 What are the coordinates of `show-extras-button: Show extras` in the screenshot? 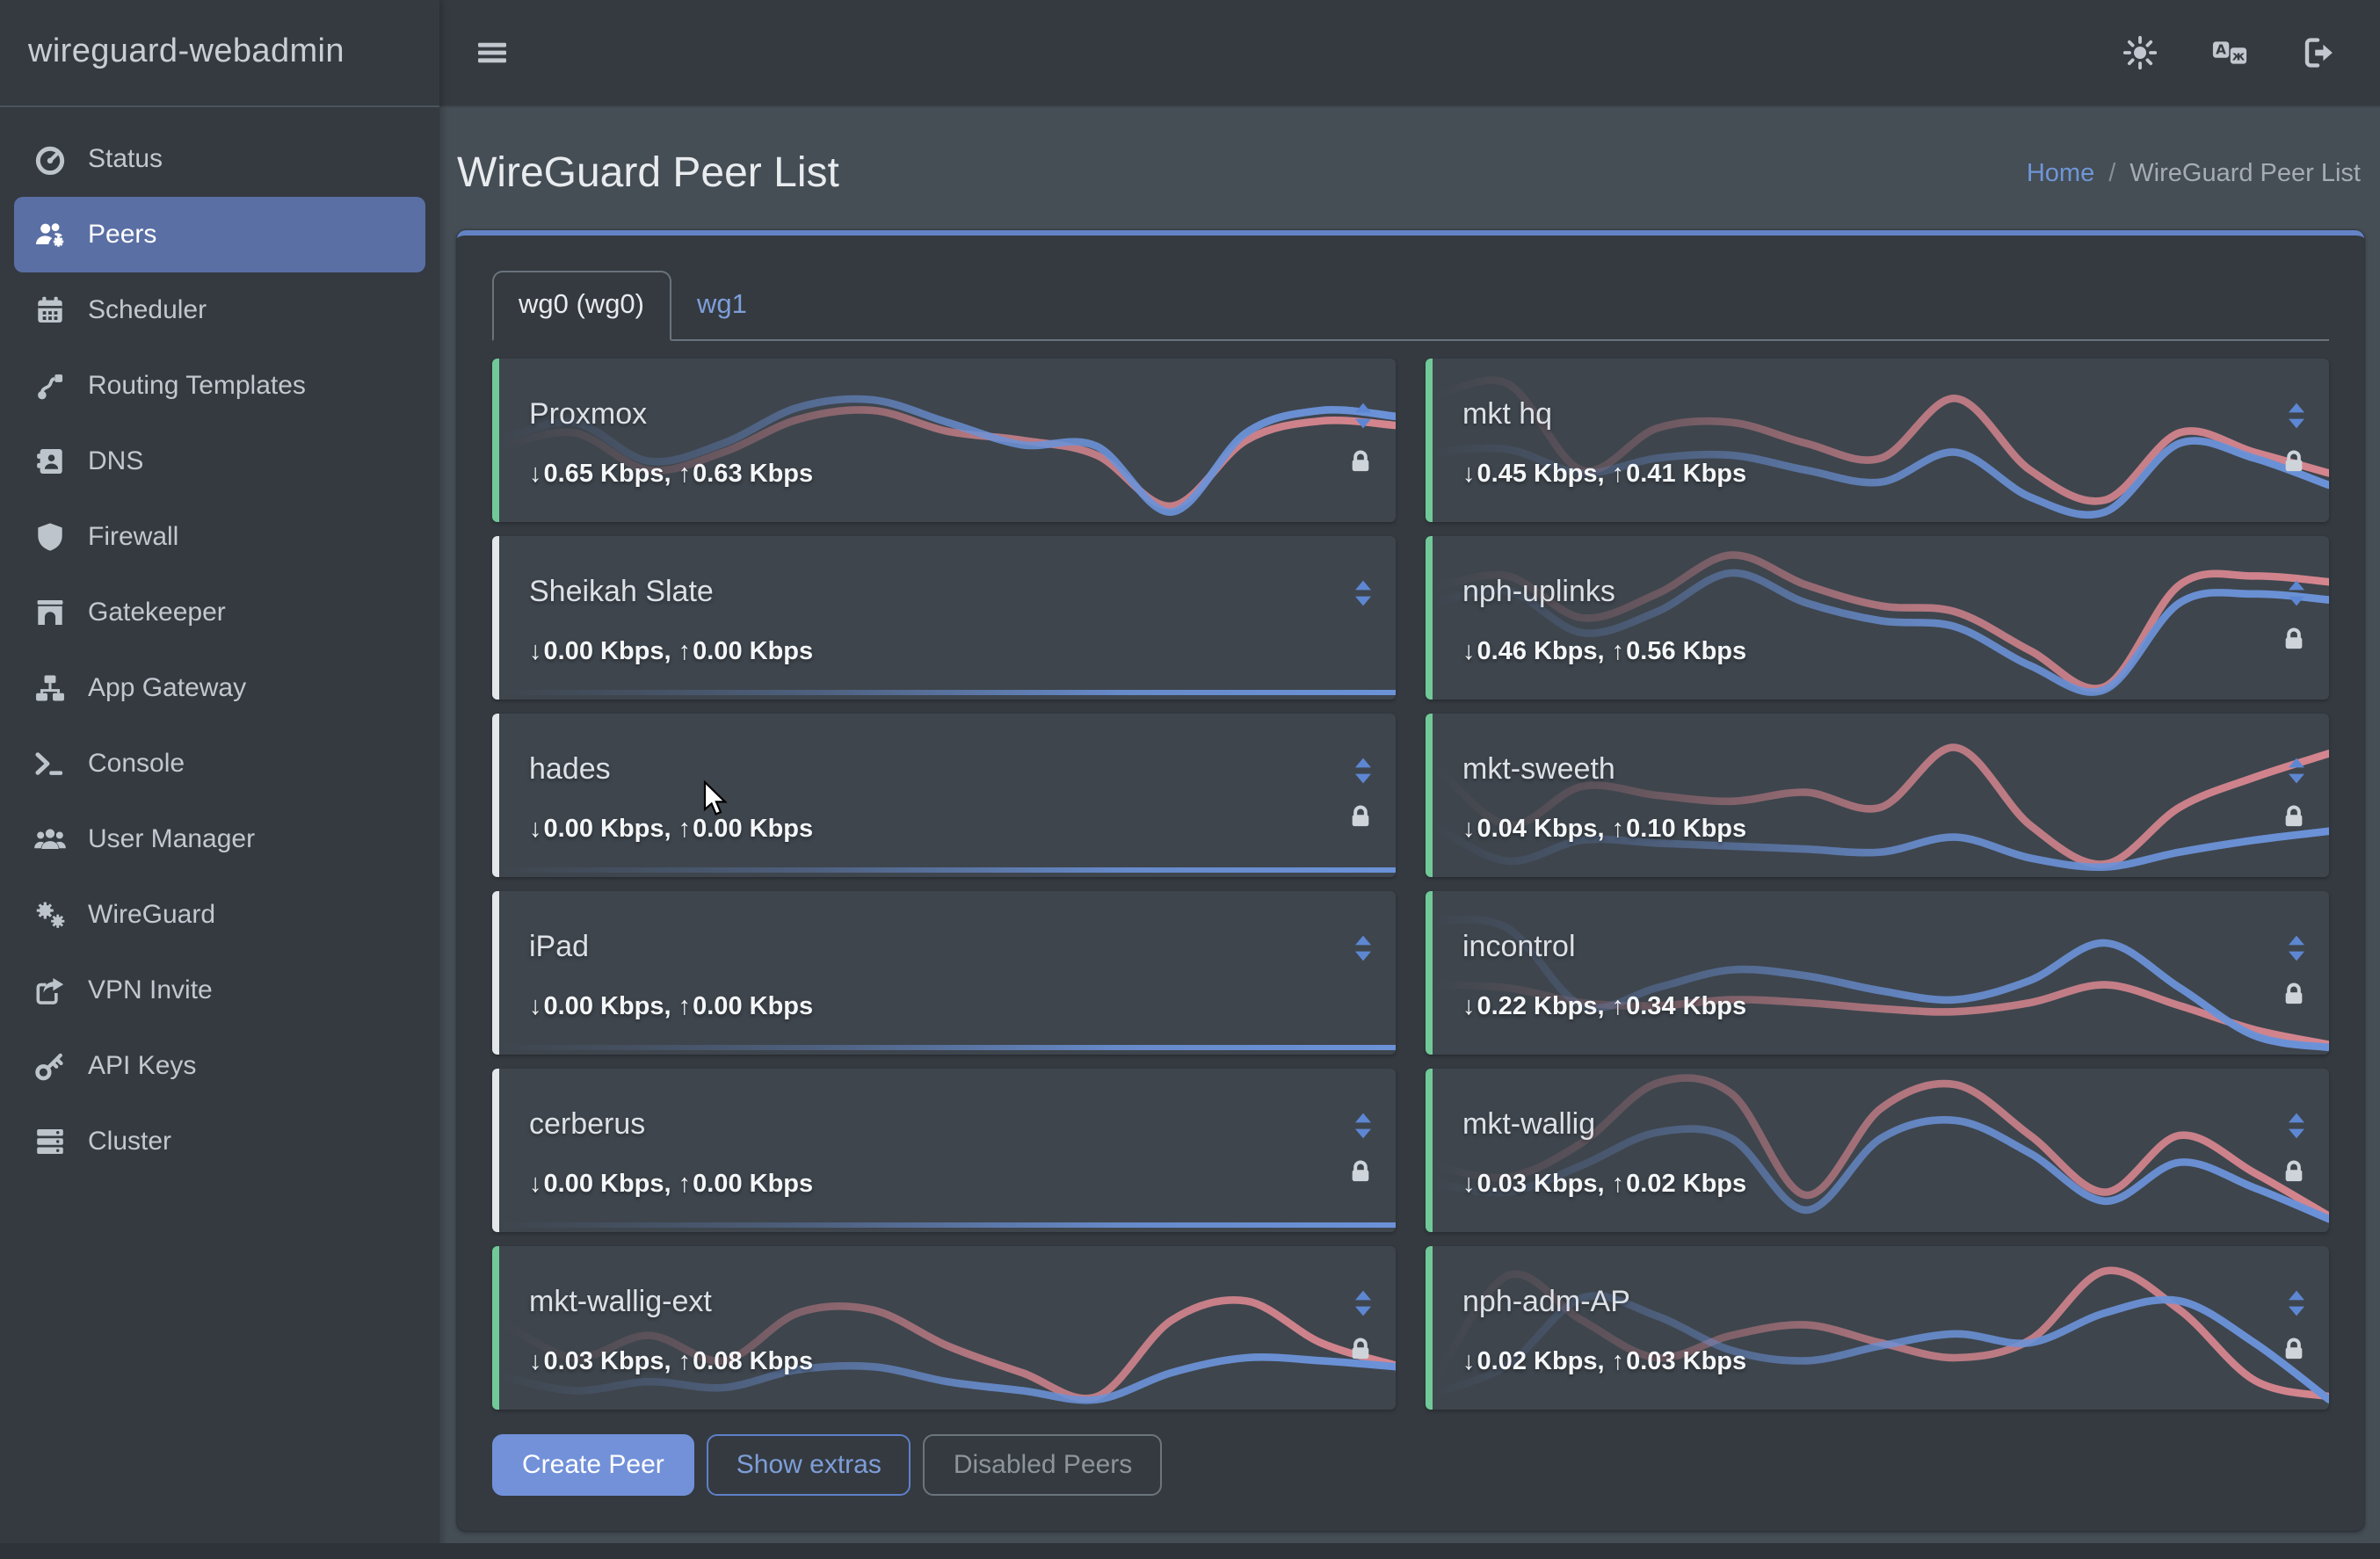 It's located at (808, 1465).